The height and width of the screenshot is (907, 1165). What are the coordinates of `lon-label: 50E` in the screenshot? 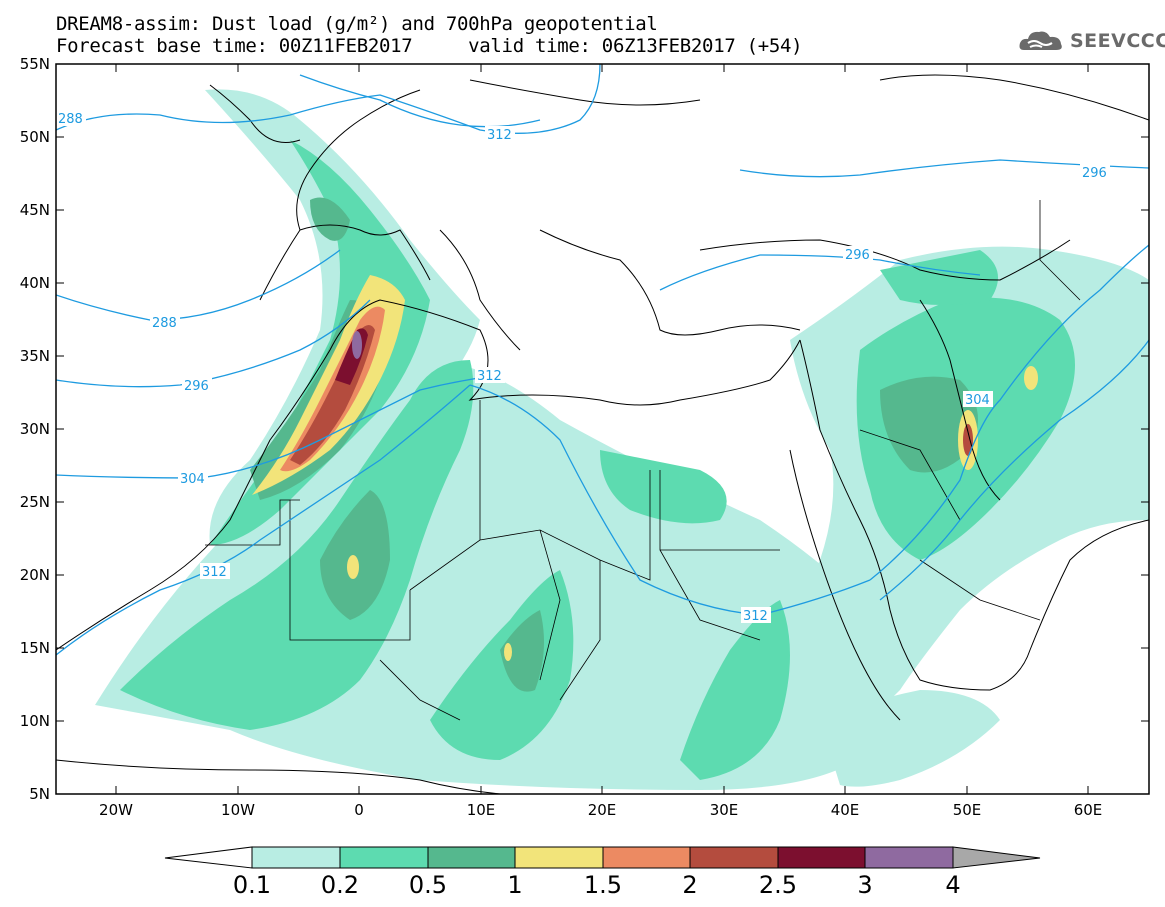 It's located at (967, 810).